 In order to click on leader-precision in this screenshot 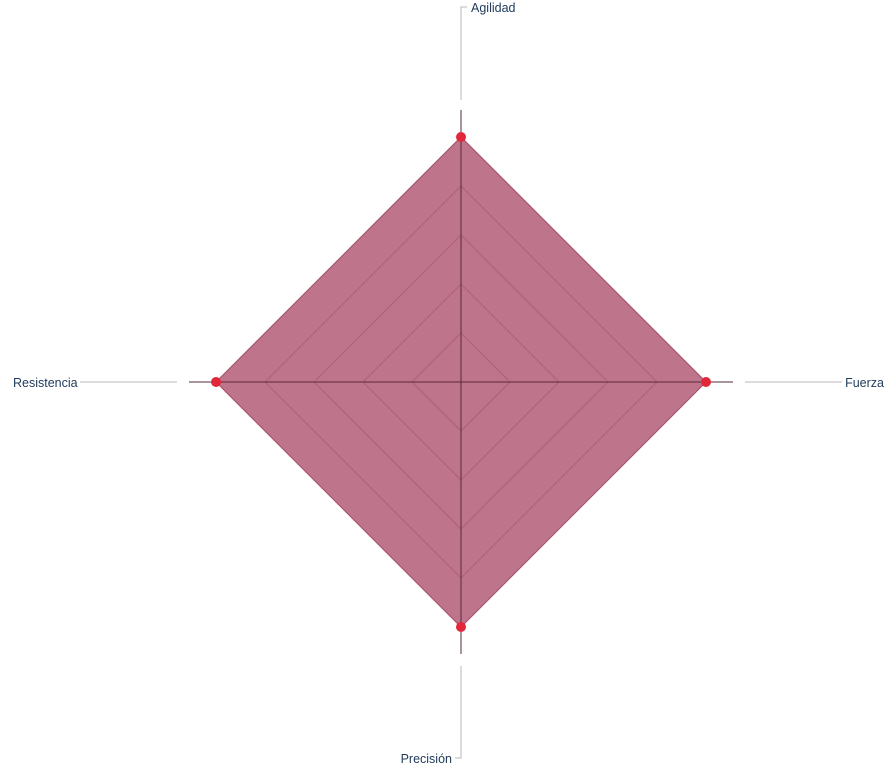, I will do `click(458, 712)`.